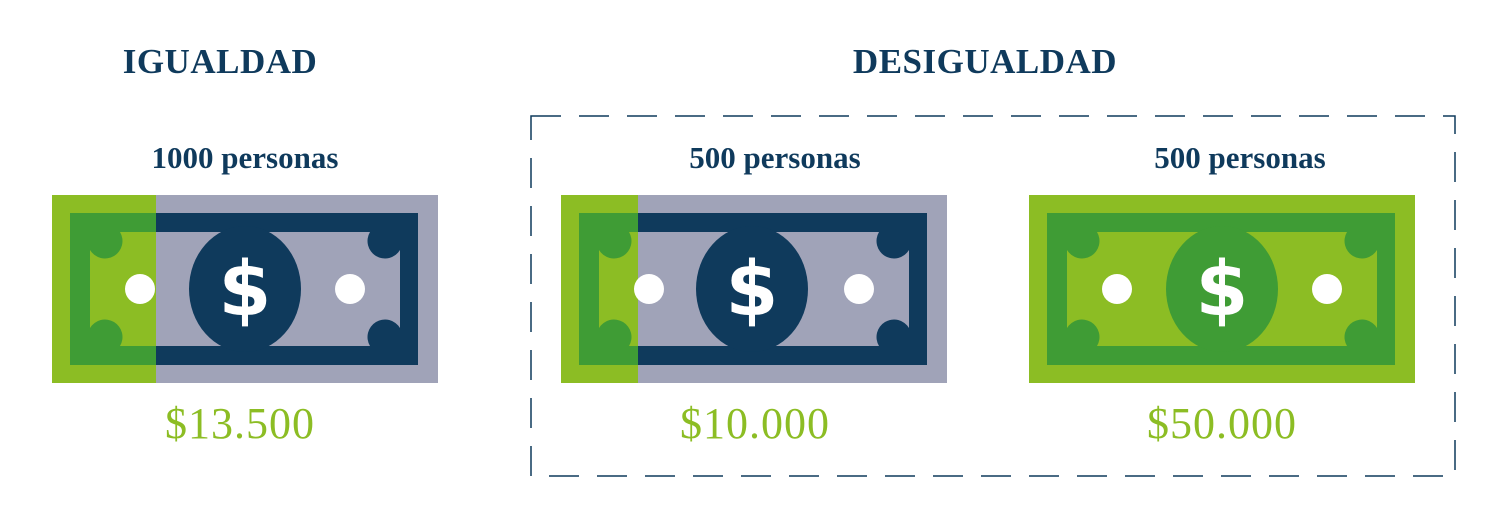  Describe the element at coordinates (985, 61) in the screenshot. I see `inequality-heading: DESIGUALDAD` at that location.